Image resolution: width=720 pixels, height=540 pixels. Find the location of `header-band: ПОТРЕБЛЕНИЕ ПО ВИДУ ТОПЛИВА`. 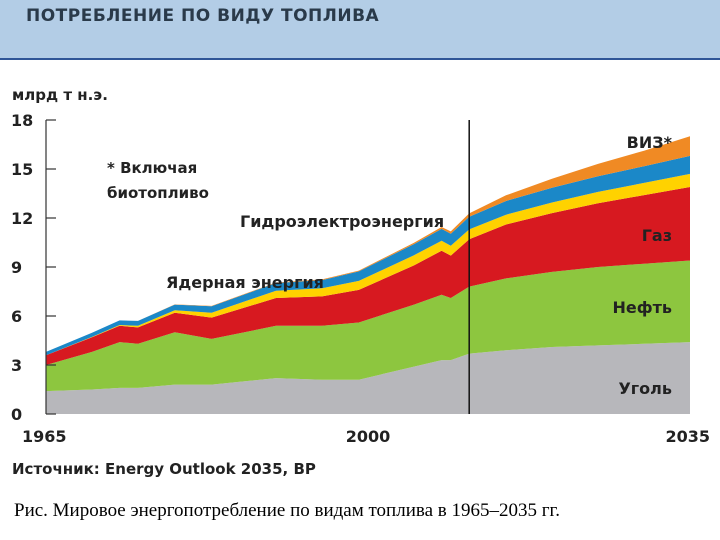

header-band: ПОТРЕБЛЕНИЕ ПО ВИДУ ТОПЛИВА is located at coordinates (360, 30).